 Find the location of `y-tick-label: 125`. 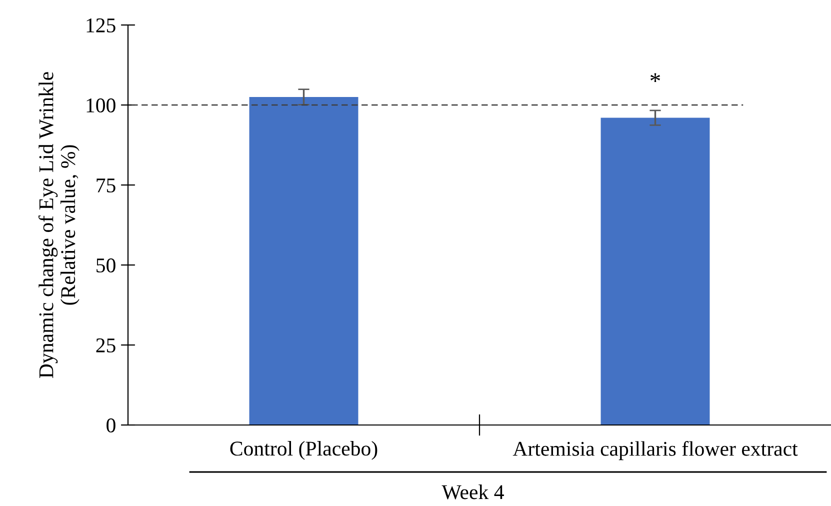

y-tick-label: 125 is located at coordinates (101, 25).